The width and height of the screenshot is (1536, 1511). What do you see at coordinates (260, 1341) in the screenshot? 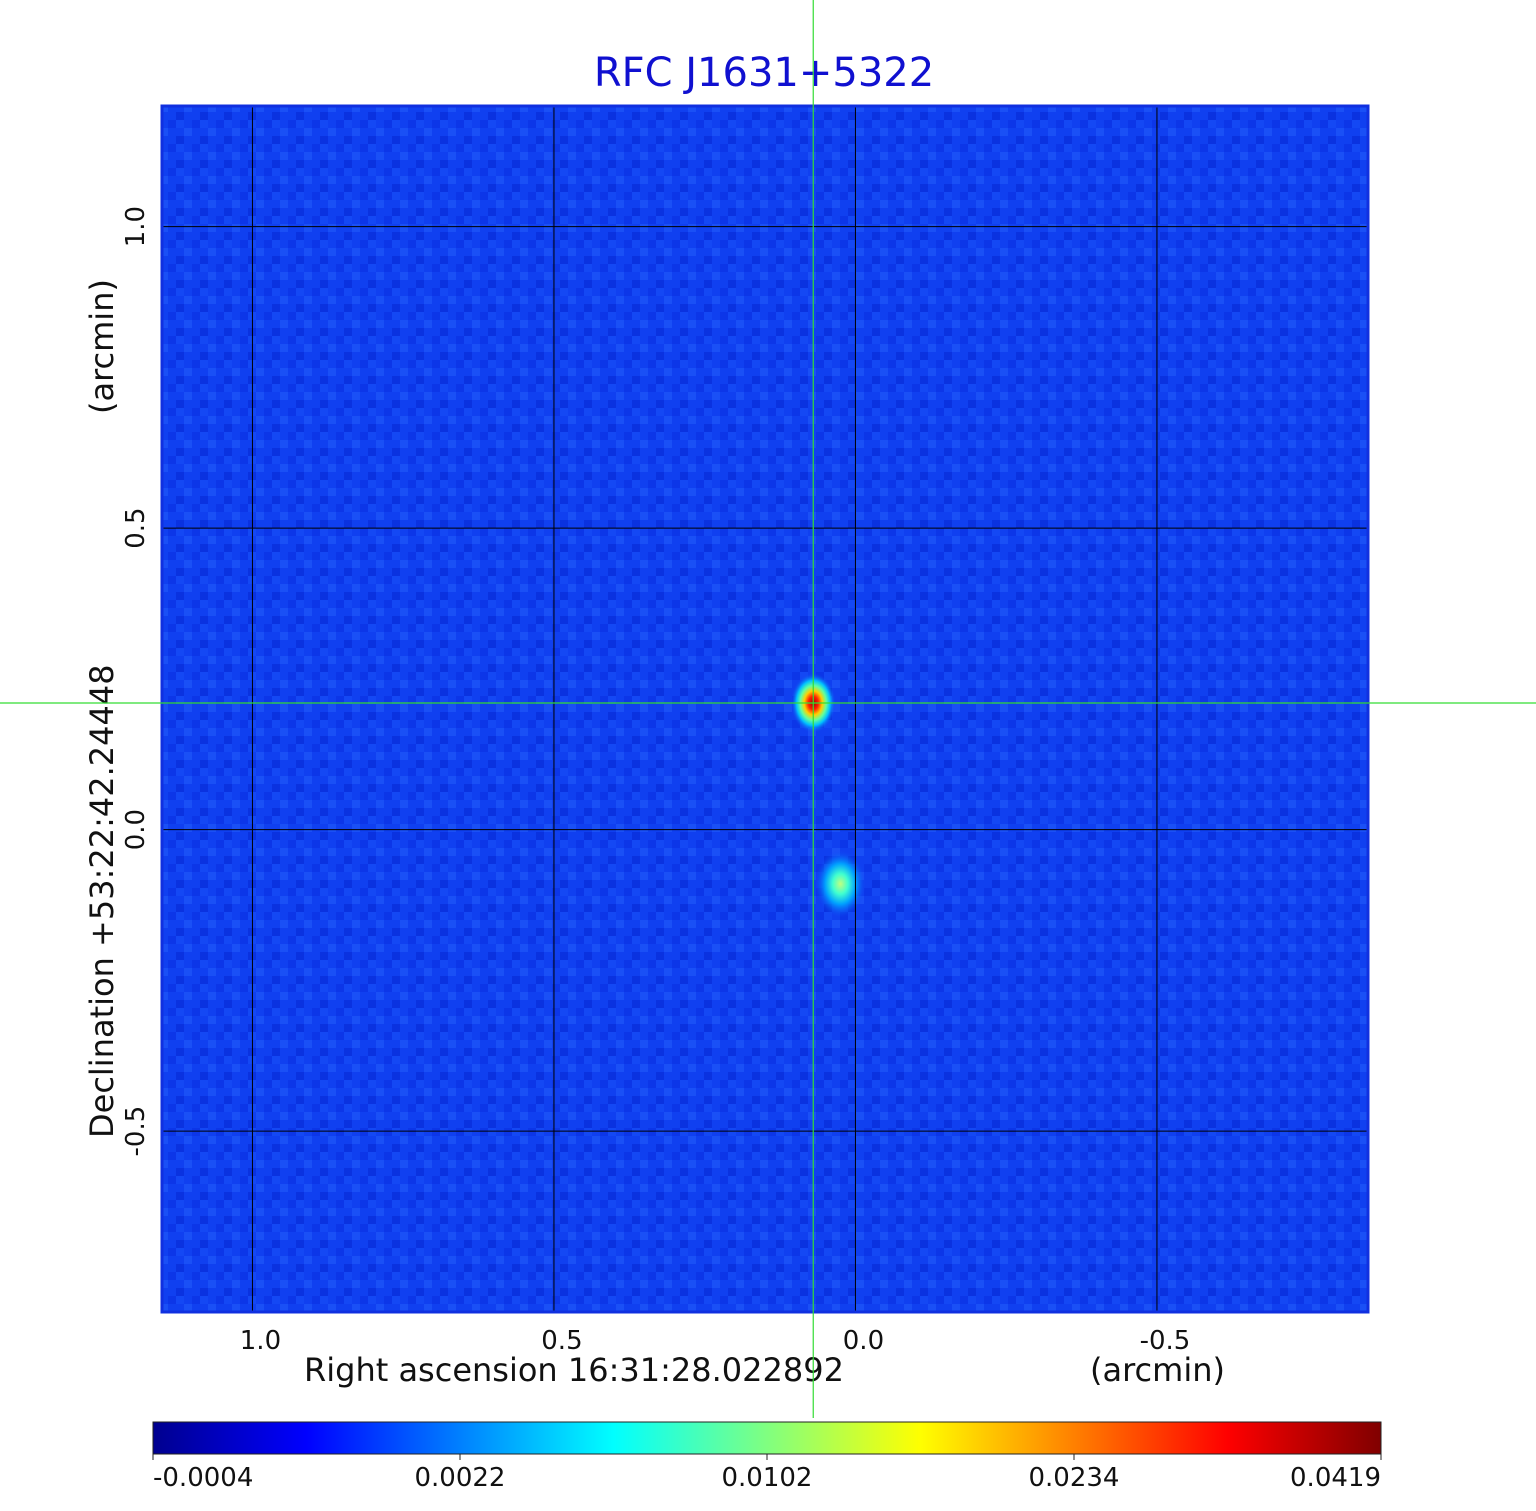
I see `x-tick-label: 1.0` at bounding box center [260, 1341].